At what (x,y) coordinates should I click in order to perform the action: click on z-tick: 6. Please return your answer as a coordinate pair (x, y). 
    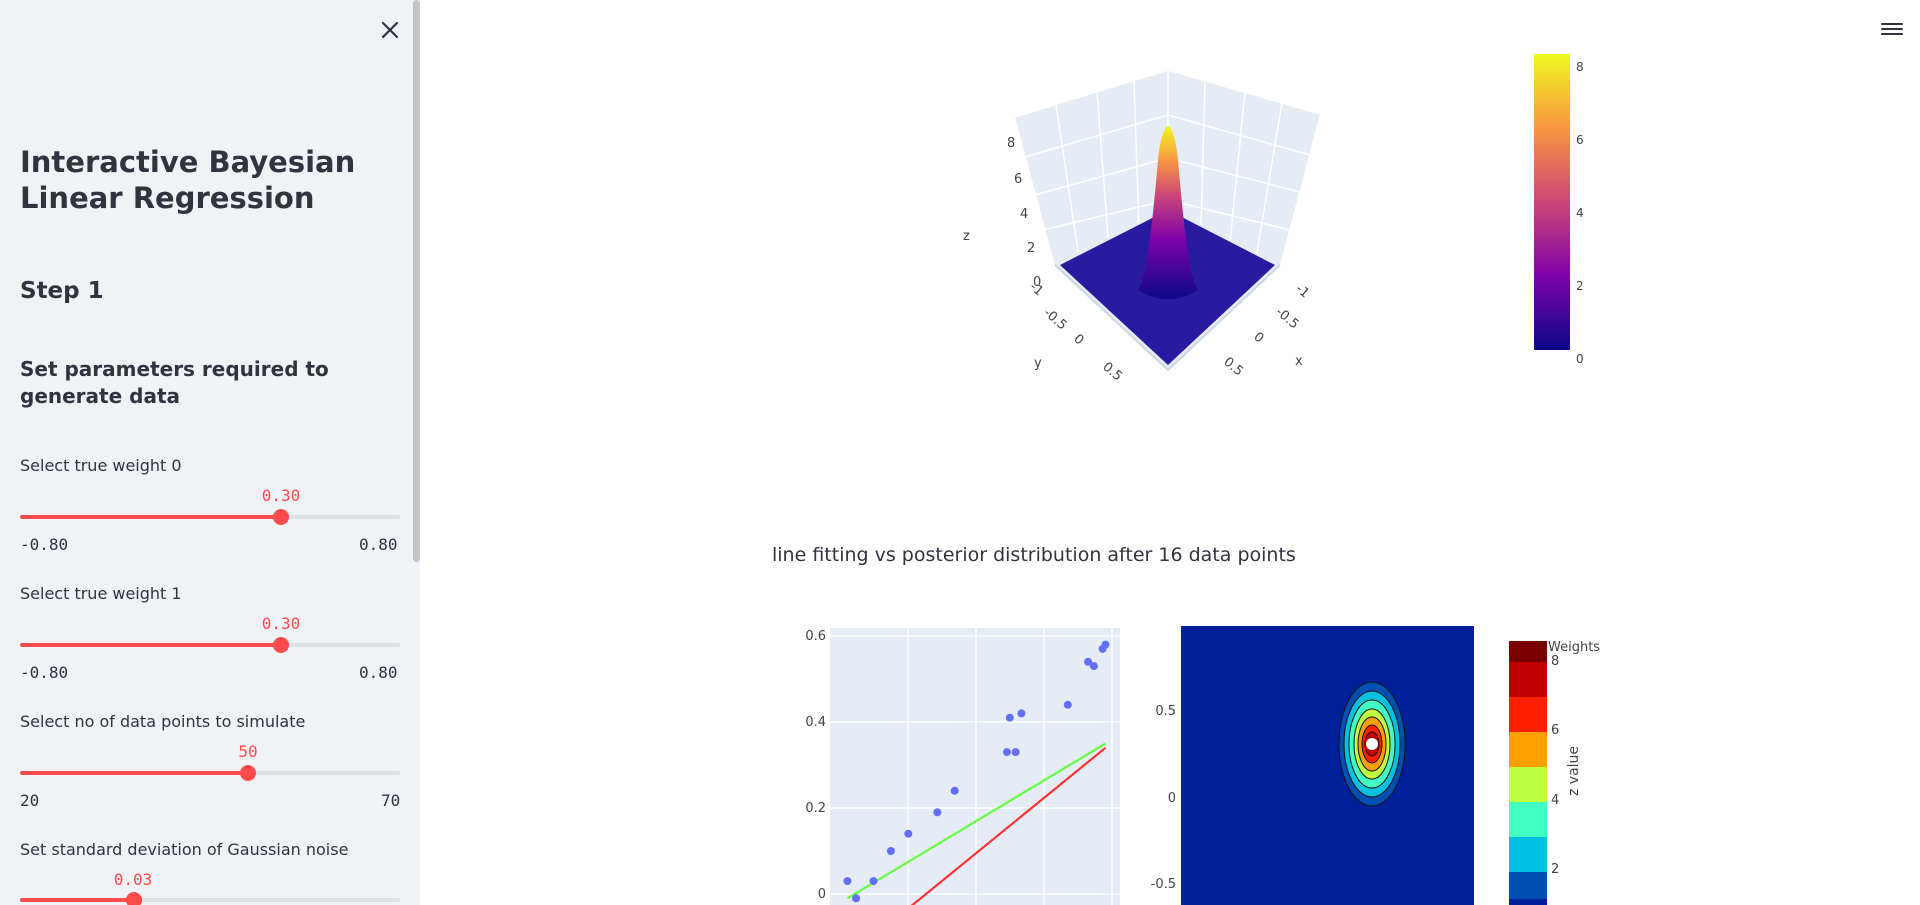
    Looking at the image, I should click on (1018, 179).